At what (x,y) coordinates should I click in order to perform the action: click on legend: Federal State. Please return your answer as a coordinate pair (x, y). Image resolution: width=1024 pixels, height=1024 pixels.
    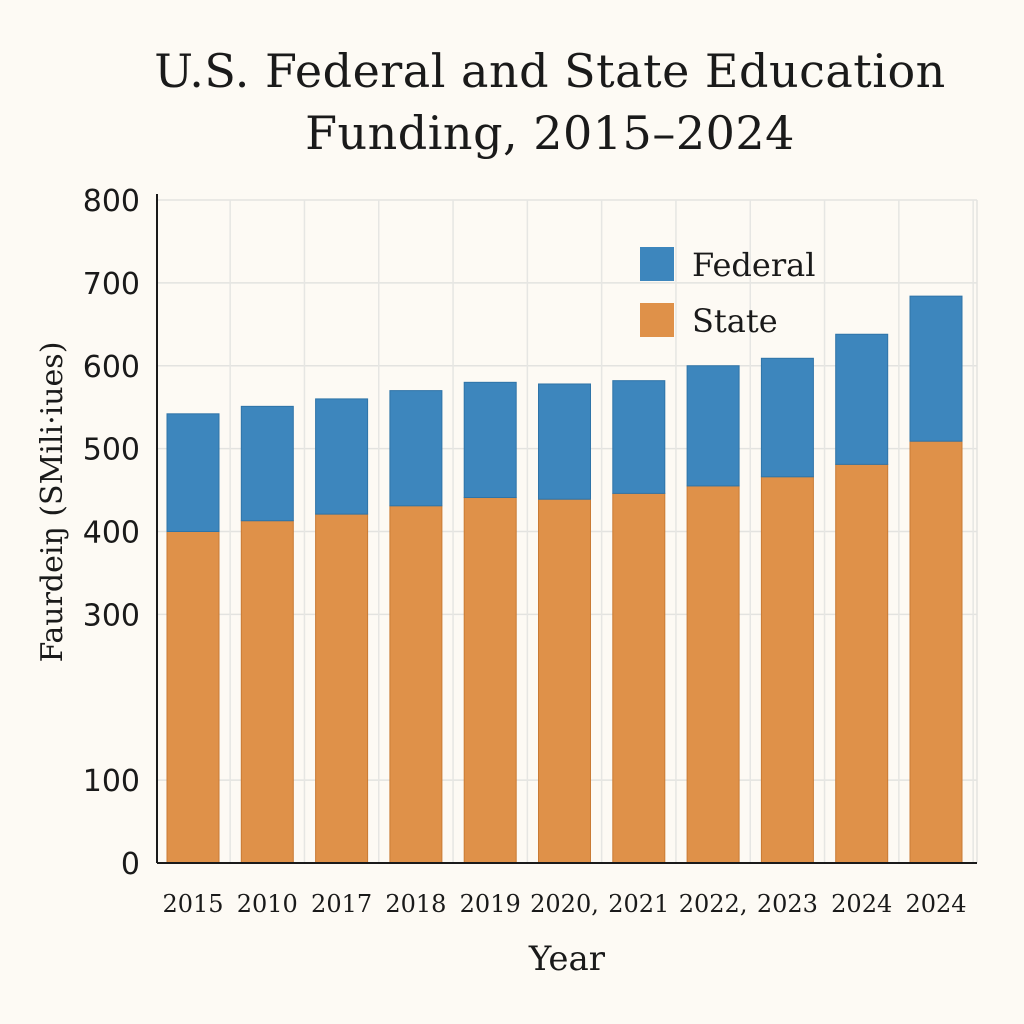
    Looking at the image, I should click on (727, 293).